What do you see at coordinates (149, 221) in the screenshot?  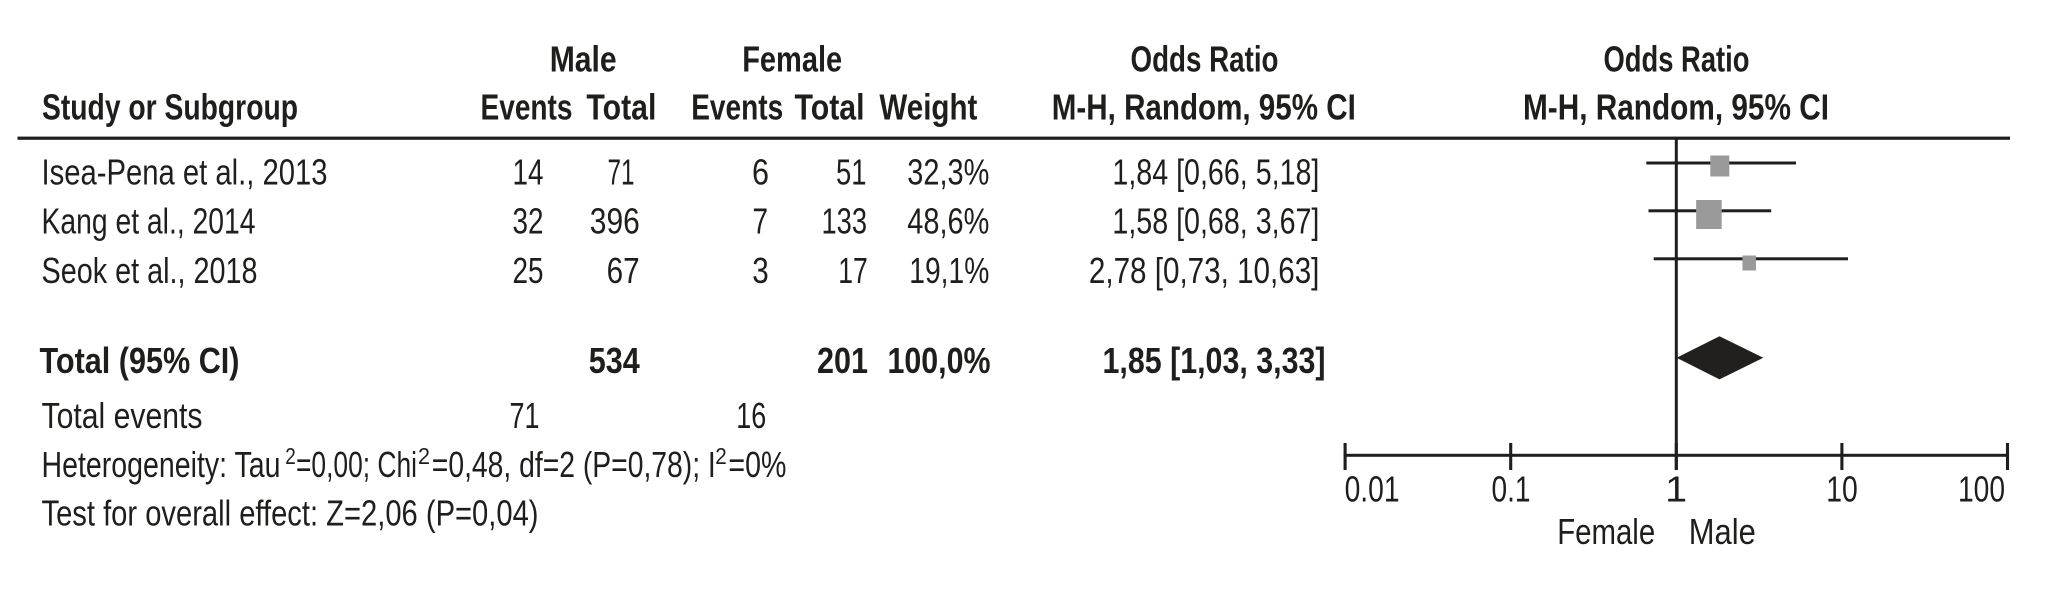 I see `svg-text: Kang et al., 2014` at bounding box center [149, 221].